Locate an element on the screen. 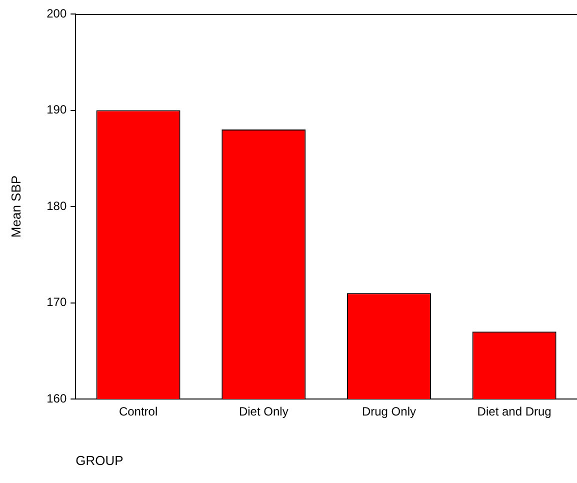 This screenshot has height=483, width=577. x-tick-label: Diet Only is located at coordinates (263, 411).